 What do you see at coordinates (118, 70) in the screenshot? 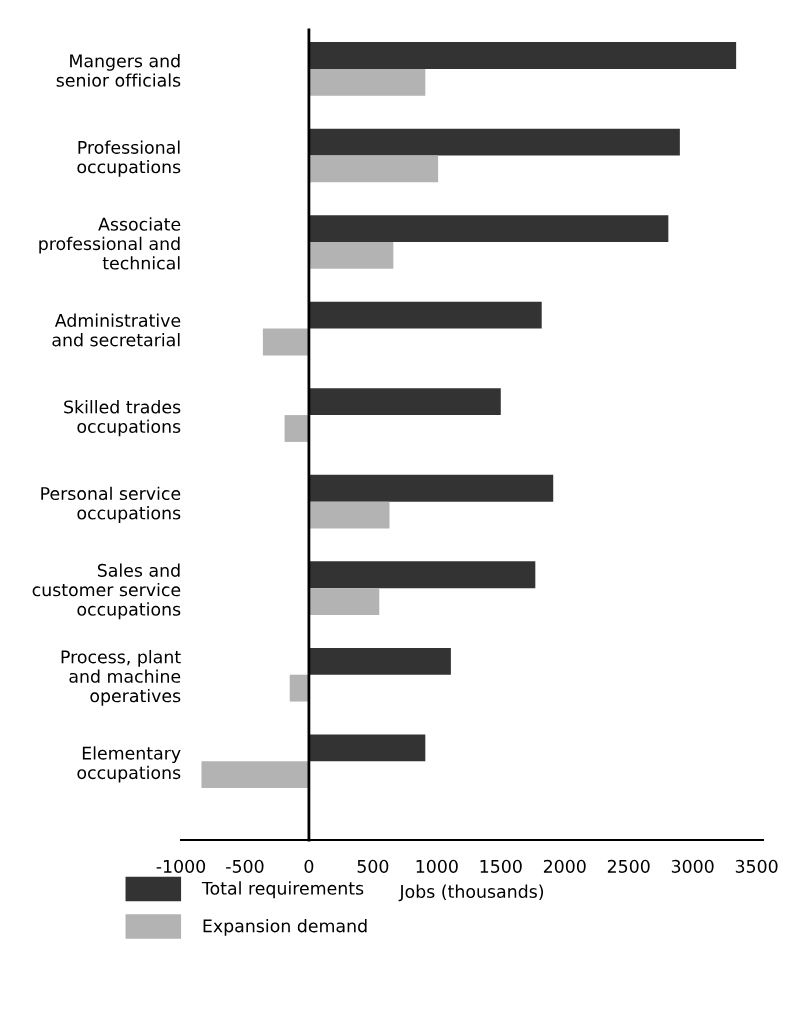
I see `y-tick-label: Mangers and senior officials` at bounding box center [118, 70].